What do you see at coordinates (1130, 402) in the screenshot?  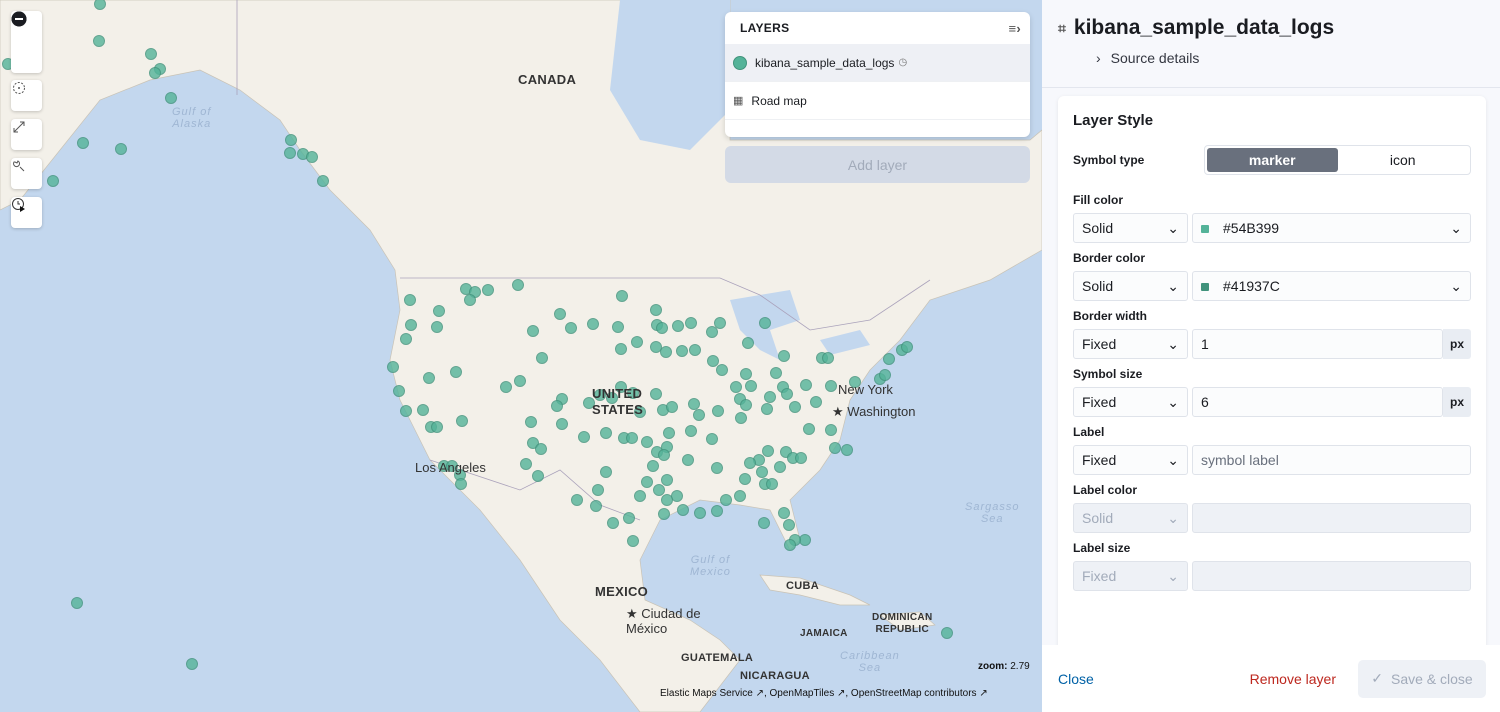 I see `symbol-size-mode-select: Fixed ⌄` at bounding box center [1130, 402].